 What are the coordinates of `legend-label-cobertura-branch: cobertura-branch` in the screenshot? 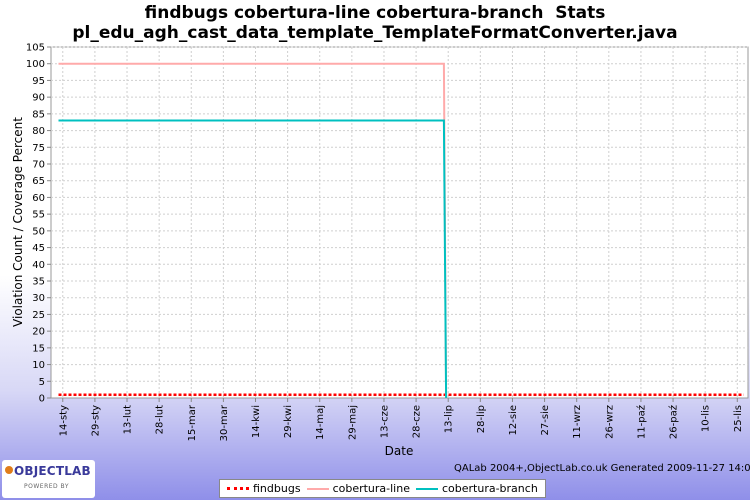 It's located at (489, 488).